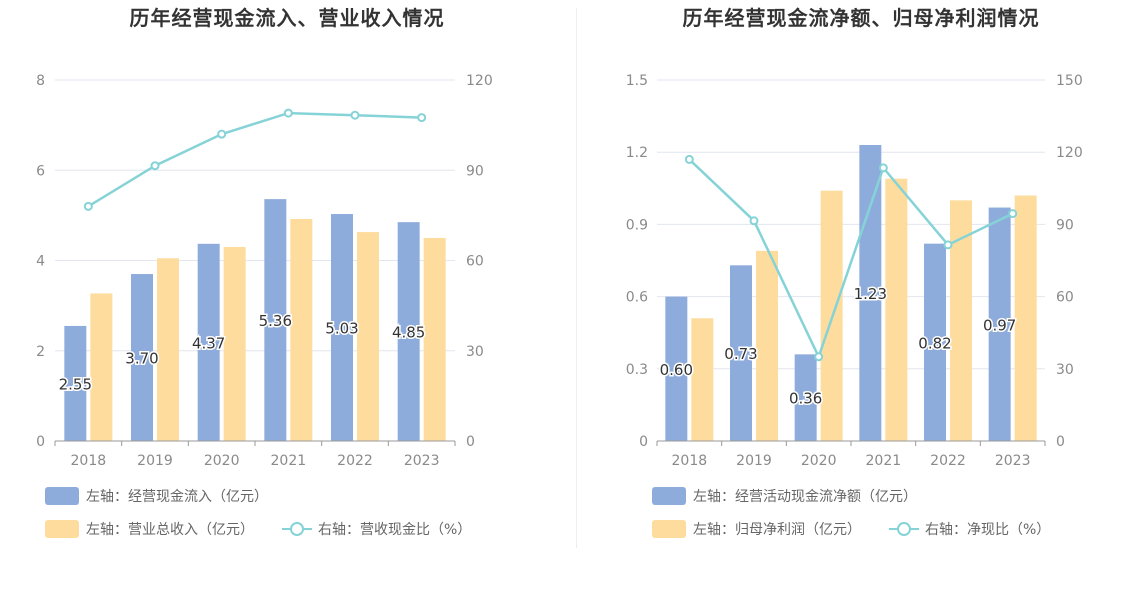 The width and height of the screenshot is (1148, 589). I want to click on data-label: 4.85, so click(408, 333).